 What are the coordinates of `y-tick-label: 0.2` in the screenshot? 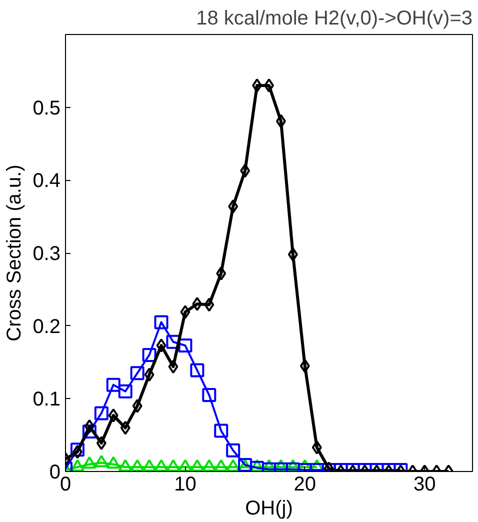 It's located at (46, 327).